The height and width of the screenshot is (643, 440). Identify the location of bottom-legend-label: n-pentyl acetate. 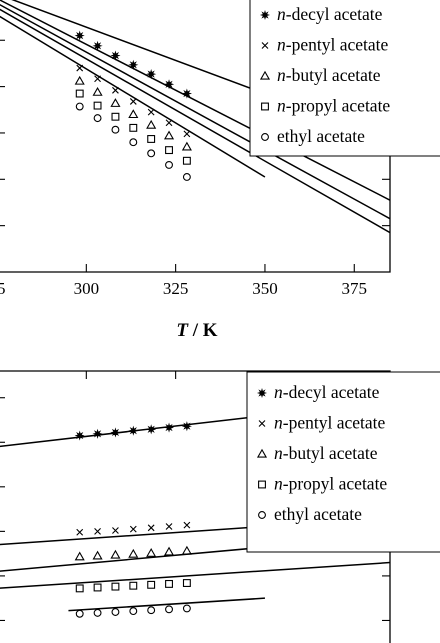
(329, 423).